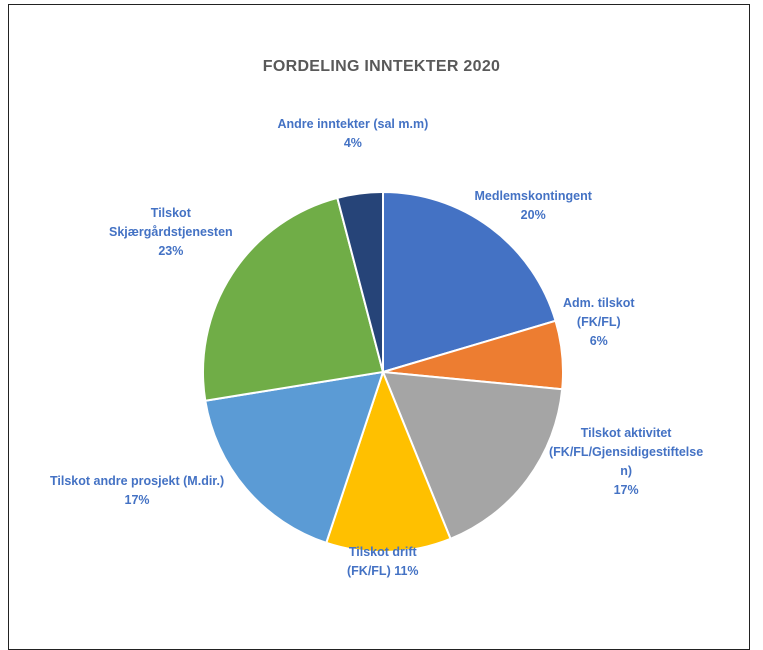 The height and width of the screenshot is (650, 763). I want to click on slice-label-line: (FK/FL), so click(598, 321).